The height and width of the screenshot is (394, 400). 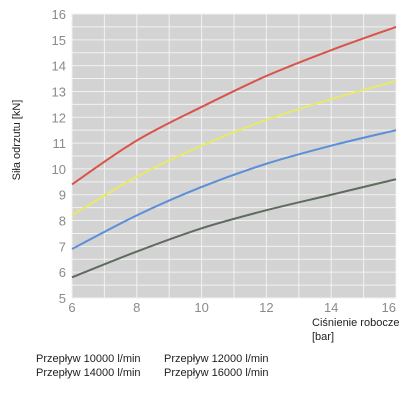 What do you see at coordinates (266, 307) in the screenshot?
I see `x-tick-label: 12` at bounding box center [266, 307].